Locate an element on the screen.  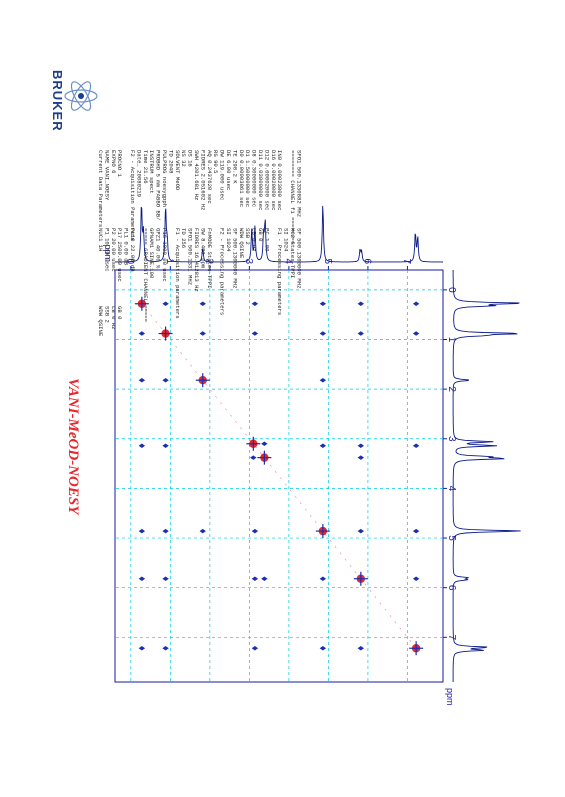
f2-projection is located at coordinates (486, 476).